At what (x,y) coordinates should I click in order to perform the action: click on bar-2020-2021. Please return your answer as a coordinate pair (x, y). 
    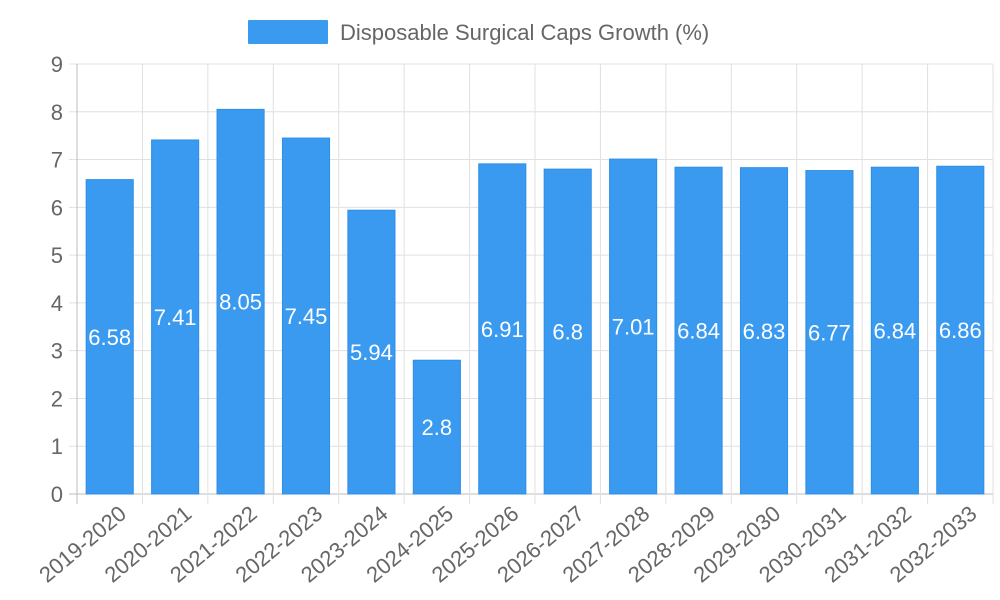
    Looking at the image, I should click on (175, 317).